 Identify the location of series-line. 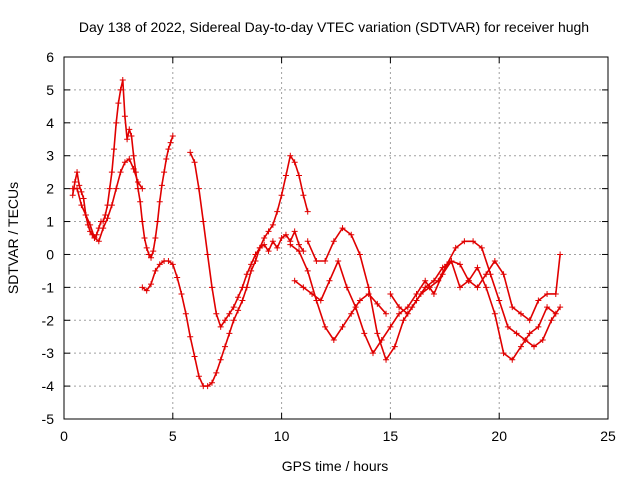
(225, 270).